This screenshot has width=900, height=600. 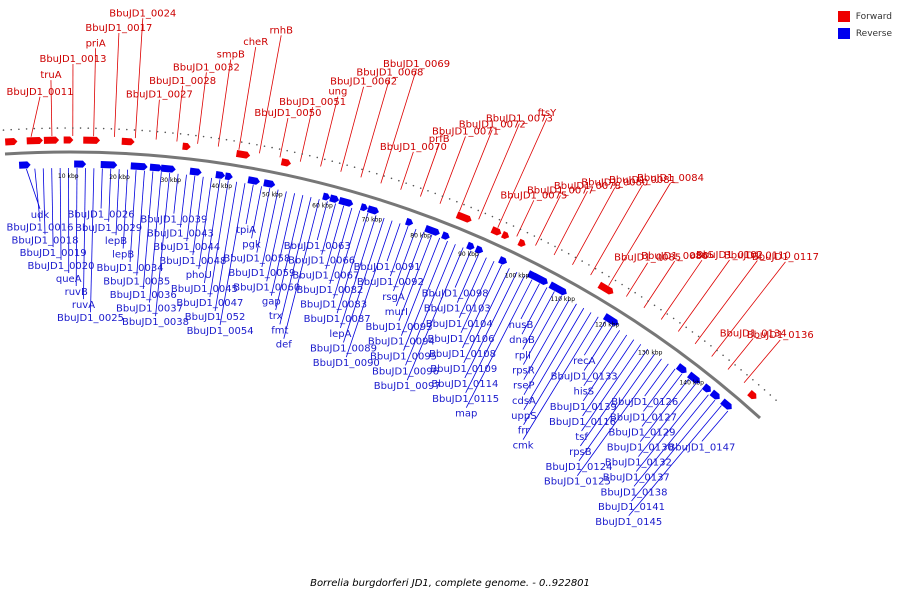 I want to click on reverse-gene-label: BbuJD1_0109, so click(x=463, y=369).